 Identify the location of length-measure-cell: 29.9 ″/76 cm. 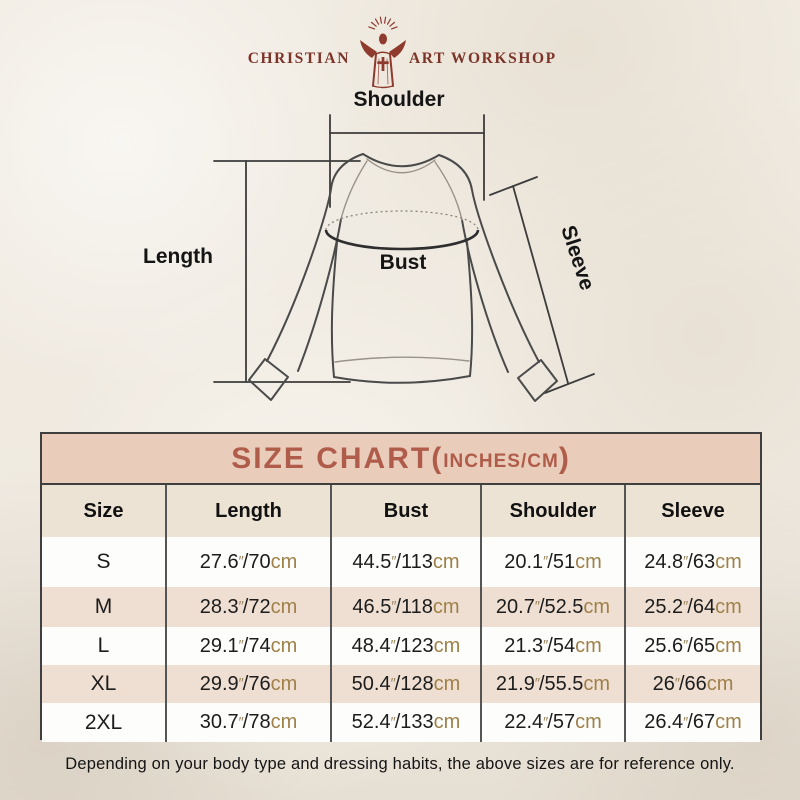
(247, 684).